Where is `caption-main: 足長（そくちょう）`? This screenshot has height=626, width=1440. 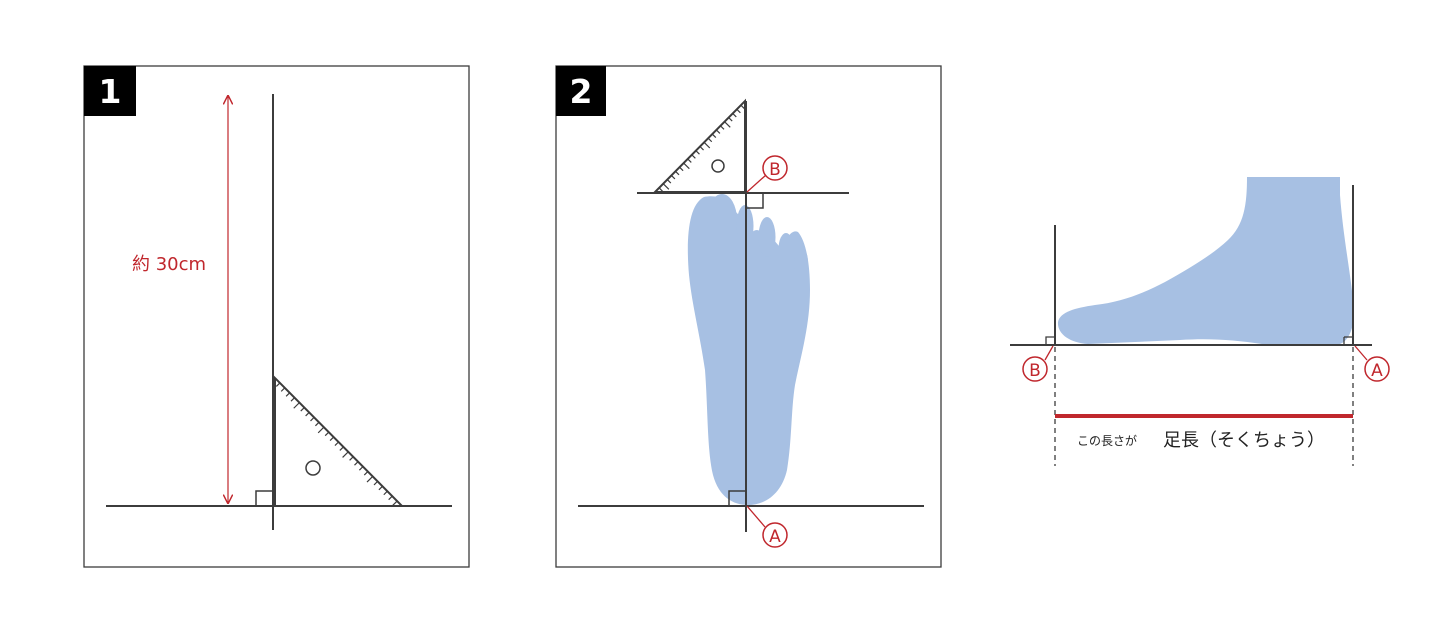
caption-main: 足長（そくちょう） is located at coordinates (1244, 440).